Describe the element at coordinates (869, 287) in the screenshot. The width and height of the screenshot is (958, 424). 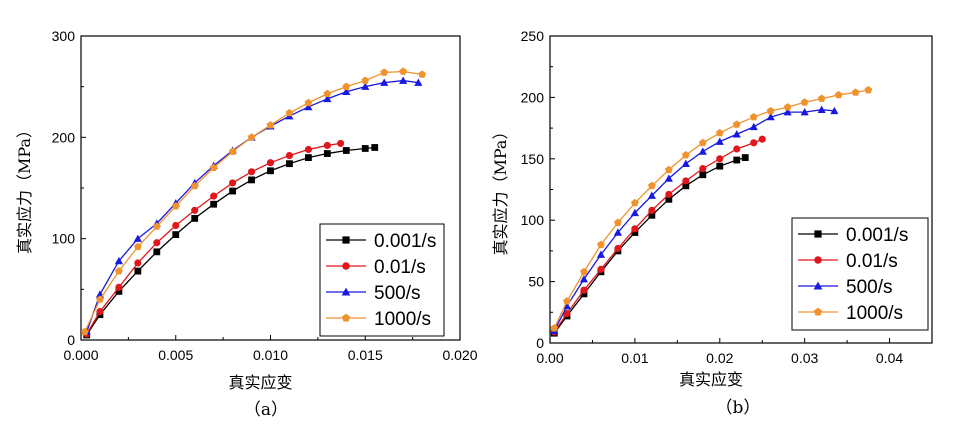
I see `legend-label: 500/s` at that location.